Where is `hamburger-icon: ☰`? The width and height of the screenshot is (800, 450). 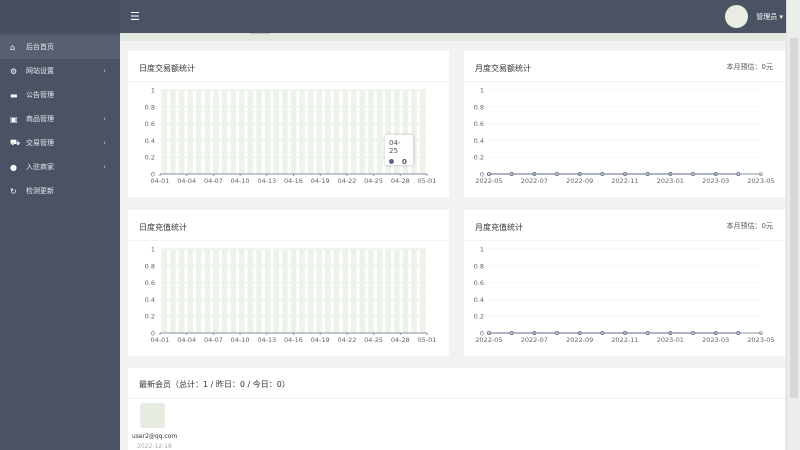
hamburger-icon: ☰ is located at coordinates (135, 16).